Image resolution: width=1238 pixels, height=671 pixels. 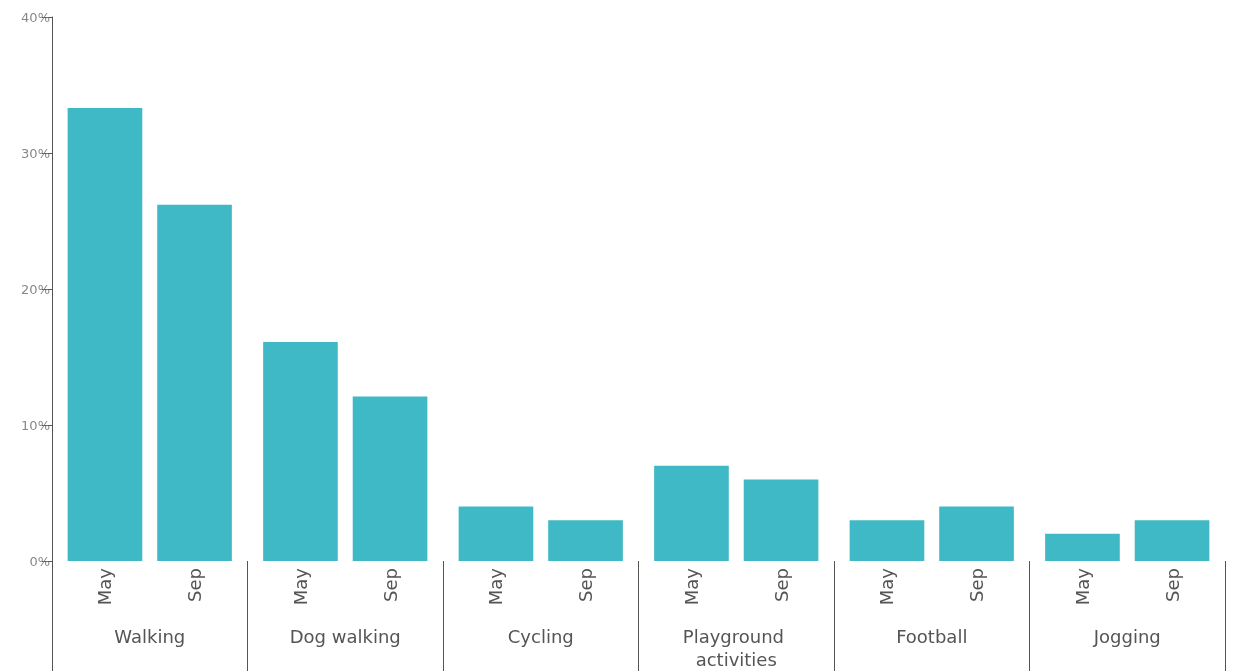 I want to click on x-tick-label: Dog walking, so click(x=345, y=636).